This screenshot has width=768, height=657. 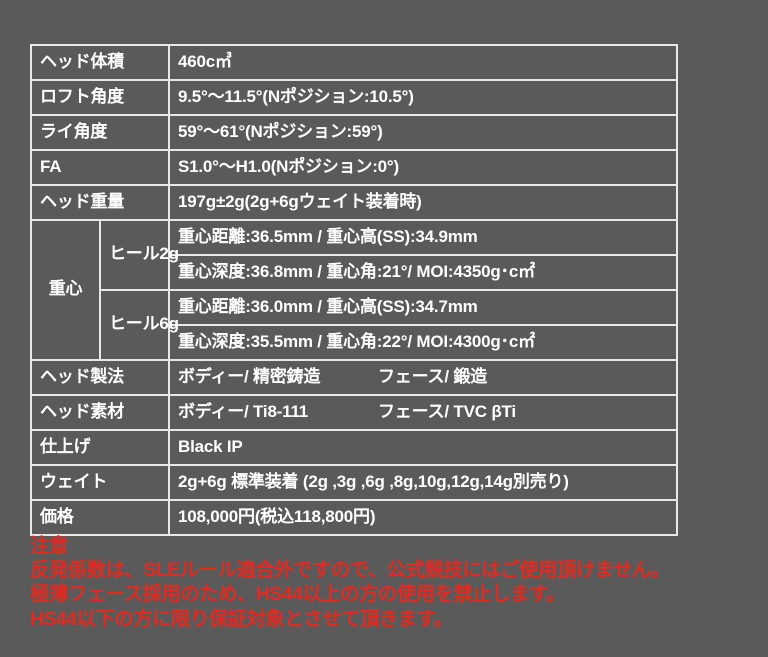 I want to click on spec-sublabel-heel-2g: ヒール2g, so click(x=139, y=255).